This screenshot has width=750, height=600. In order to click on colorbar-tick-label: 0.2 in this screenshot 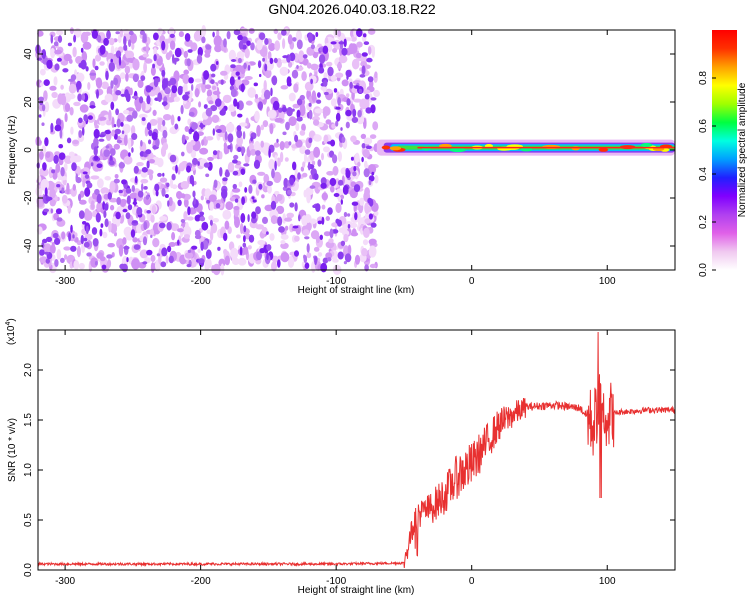, I will do `click(703, 222)`.